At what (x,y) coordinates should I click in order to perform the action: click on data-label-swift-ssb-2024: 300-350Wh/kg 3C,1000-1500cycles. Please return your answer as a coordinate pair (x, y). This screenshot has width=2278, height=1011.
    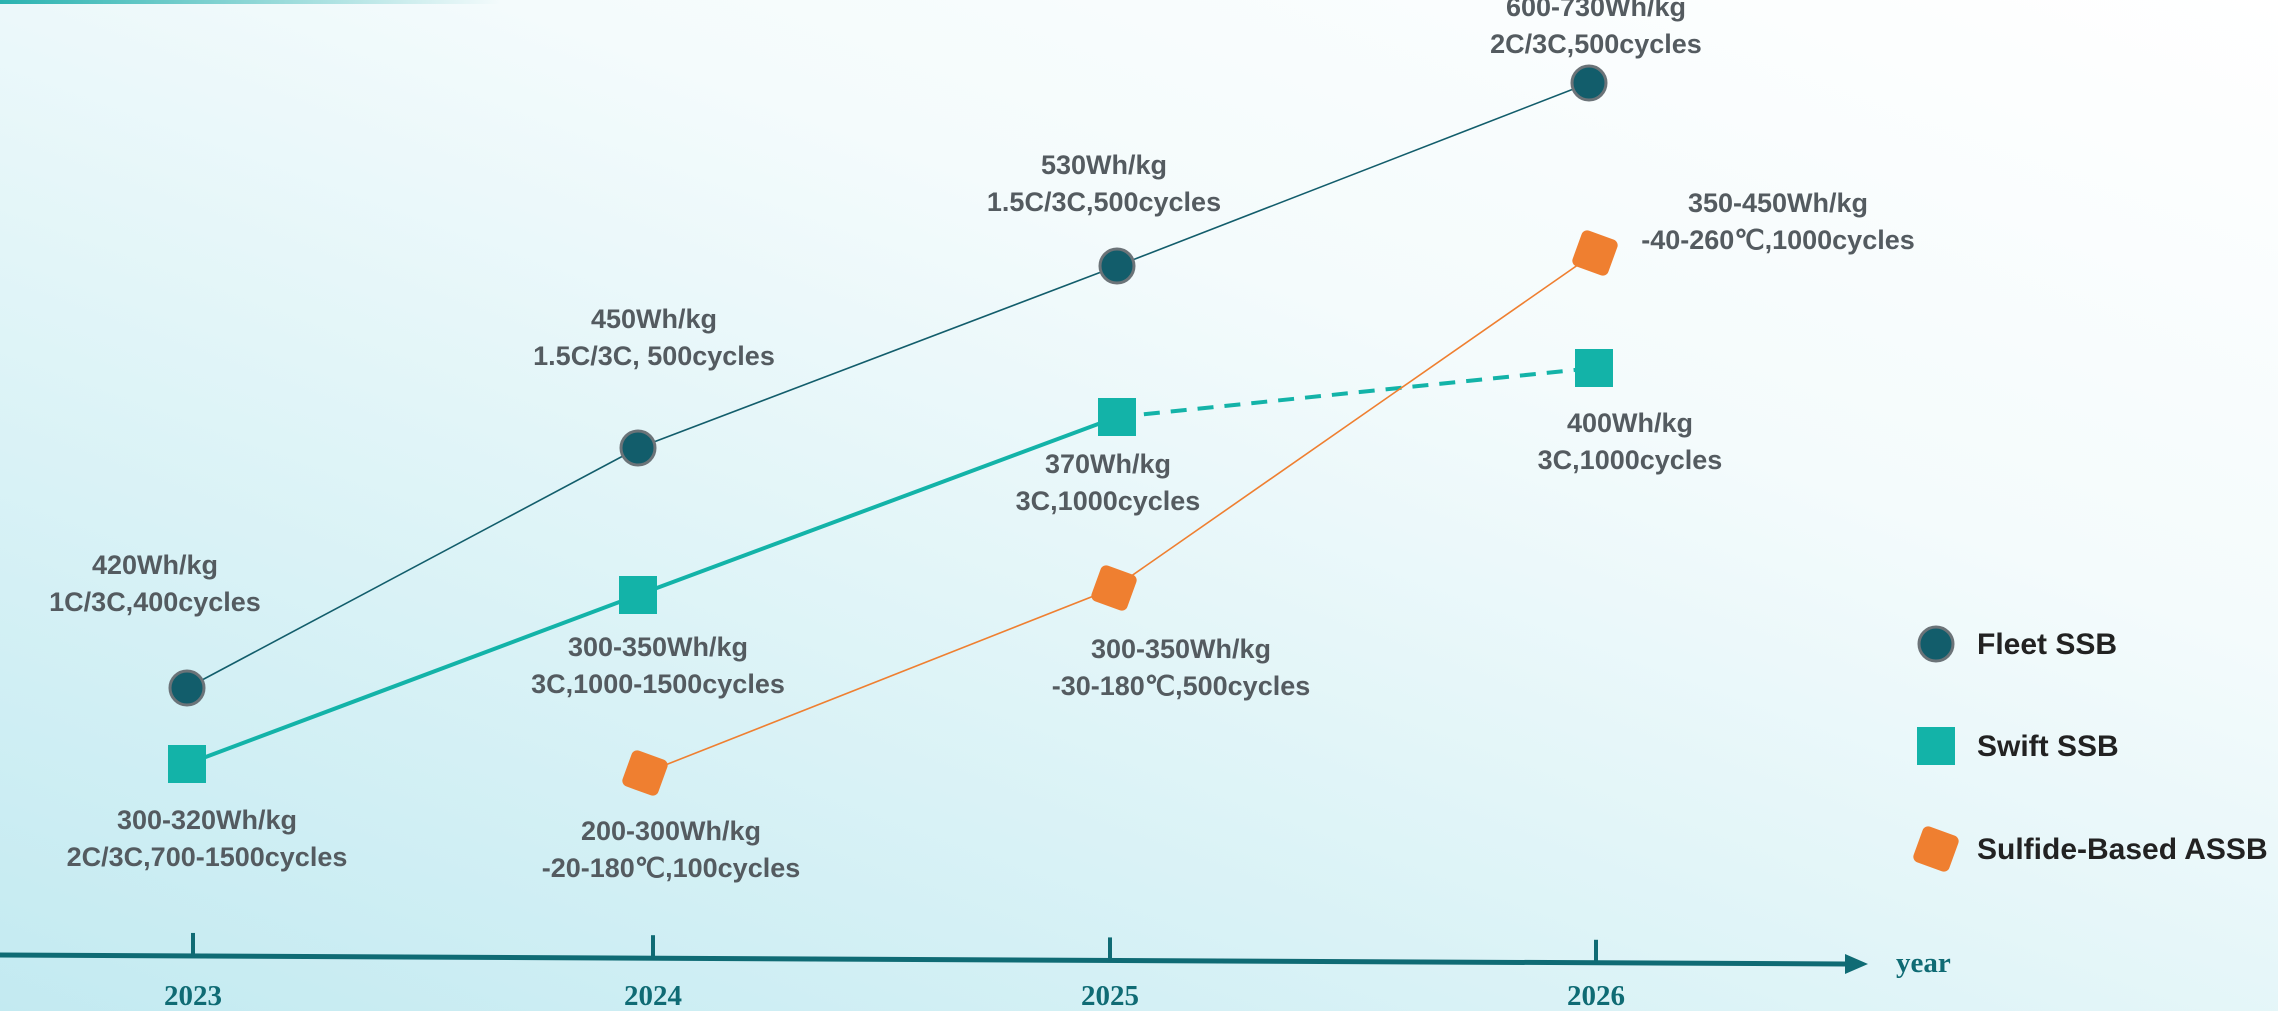
    Looking at the image, I should click on (658, 665).